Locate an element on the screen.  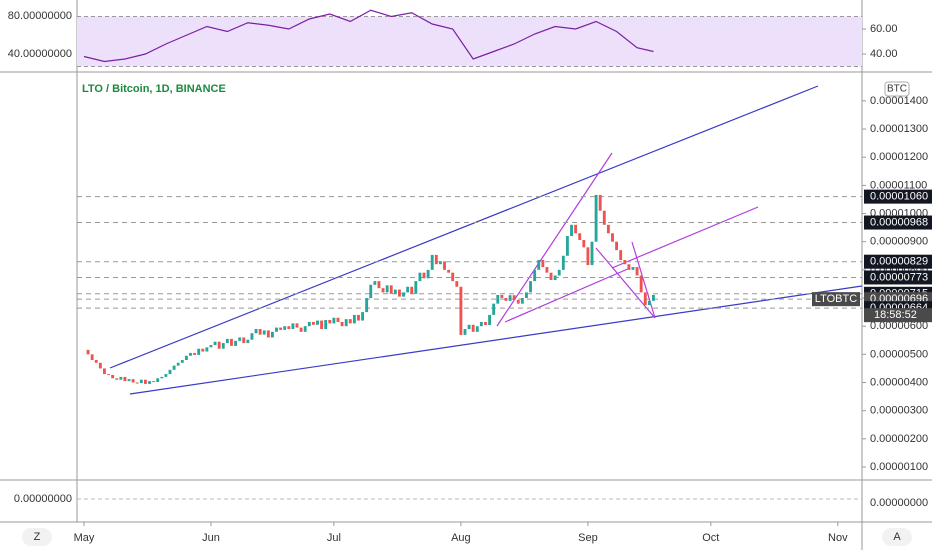
x-tick-label: Nov is located at coordinates (838, 538).